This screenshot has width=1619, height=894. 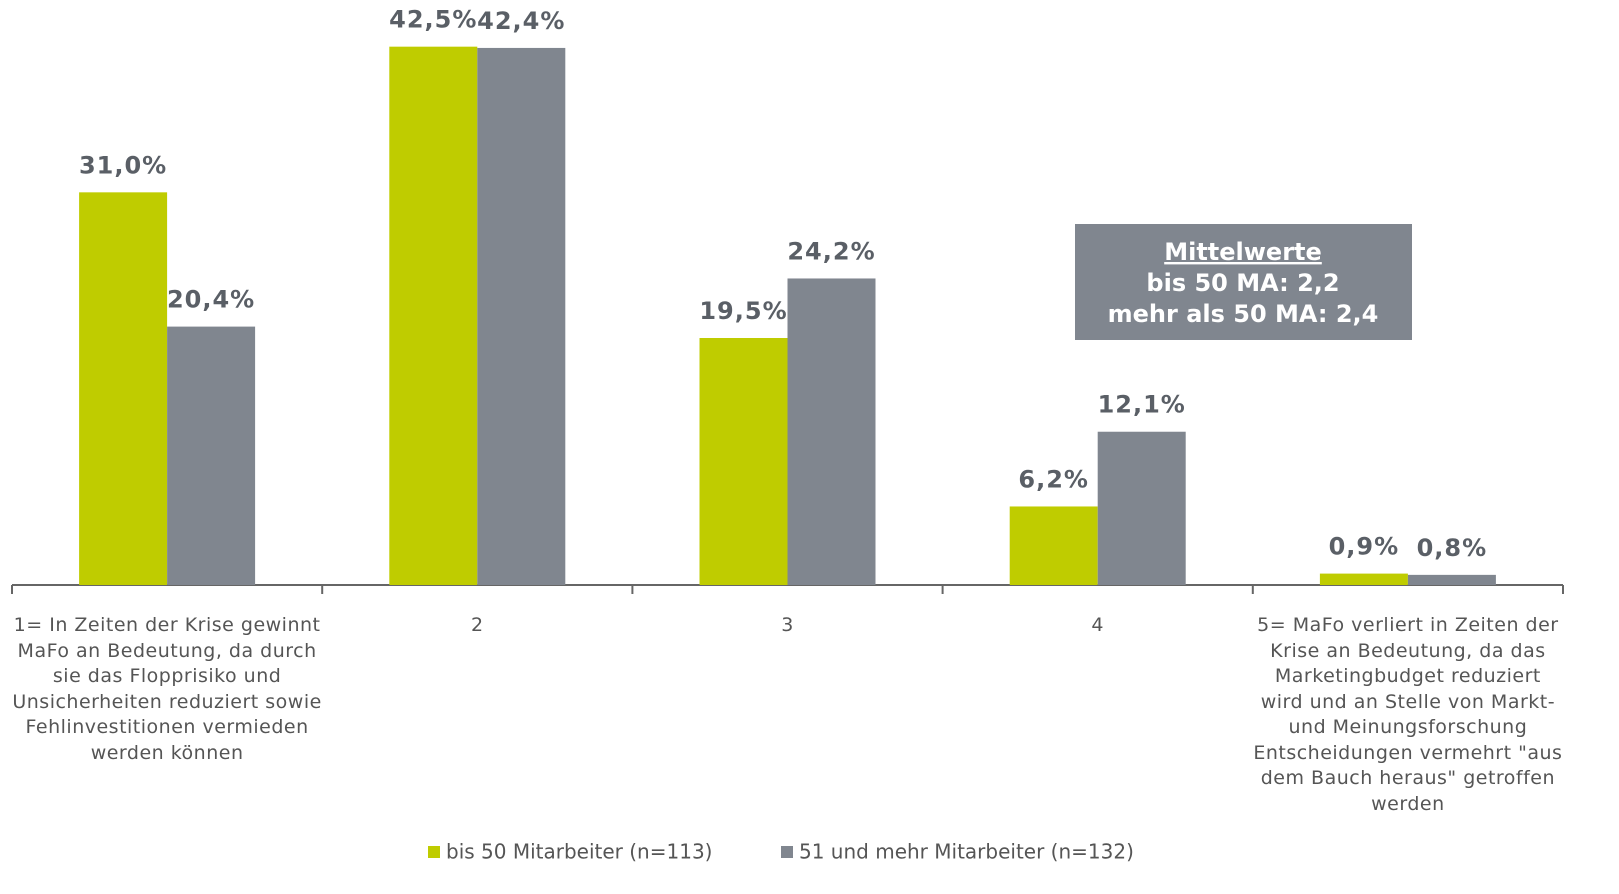 What do you see at coordinates (1364, 547) in the screenshot?
I see `value-label: 0,9%` at bounding box center [1364, 547].